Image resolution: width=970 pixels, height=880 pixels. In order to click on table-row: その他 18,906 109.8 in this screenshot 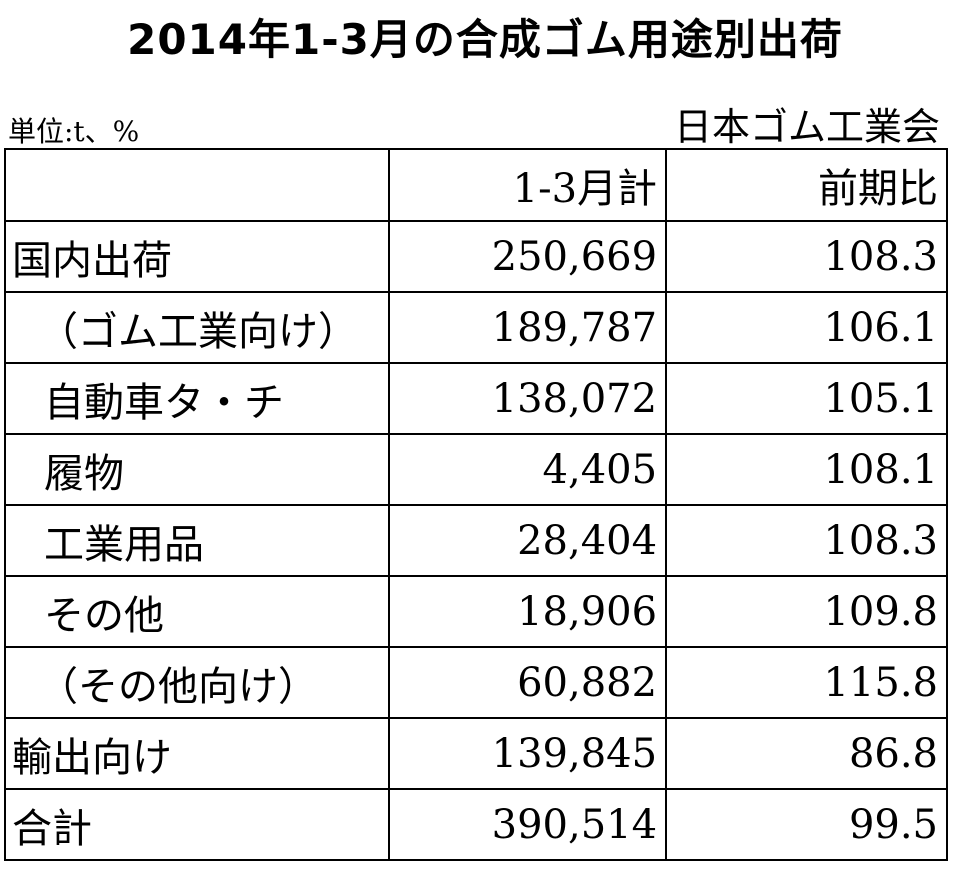, I will do `click(476, 611)`.